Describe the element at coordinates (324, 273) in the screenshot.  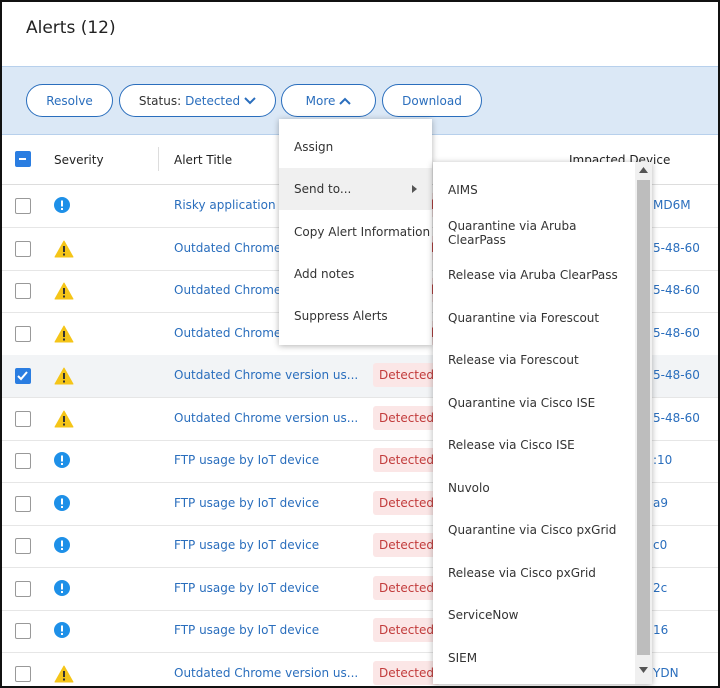
I see `menu-item-label: Add notes` at that location.